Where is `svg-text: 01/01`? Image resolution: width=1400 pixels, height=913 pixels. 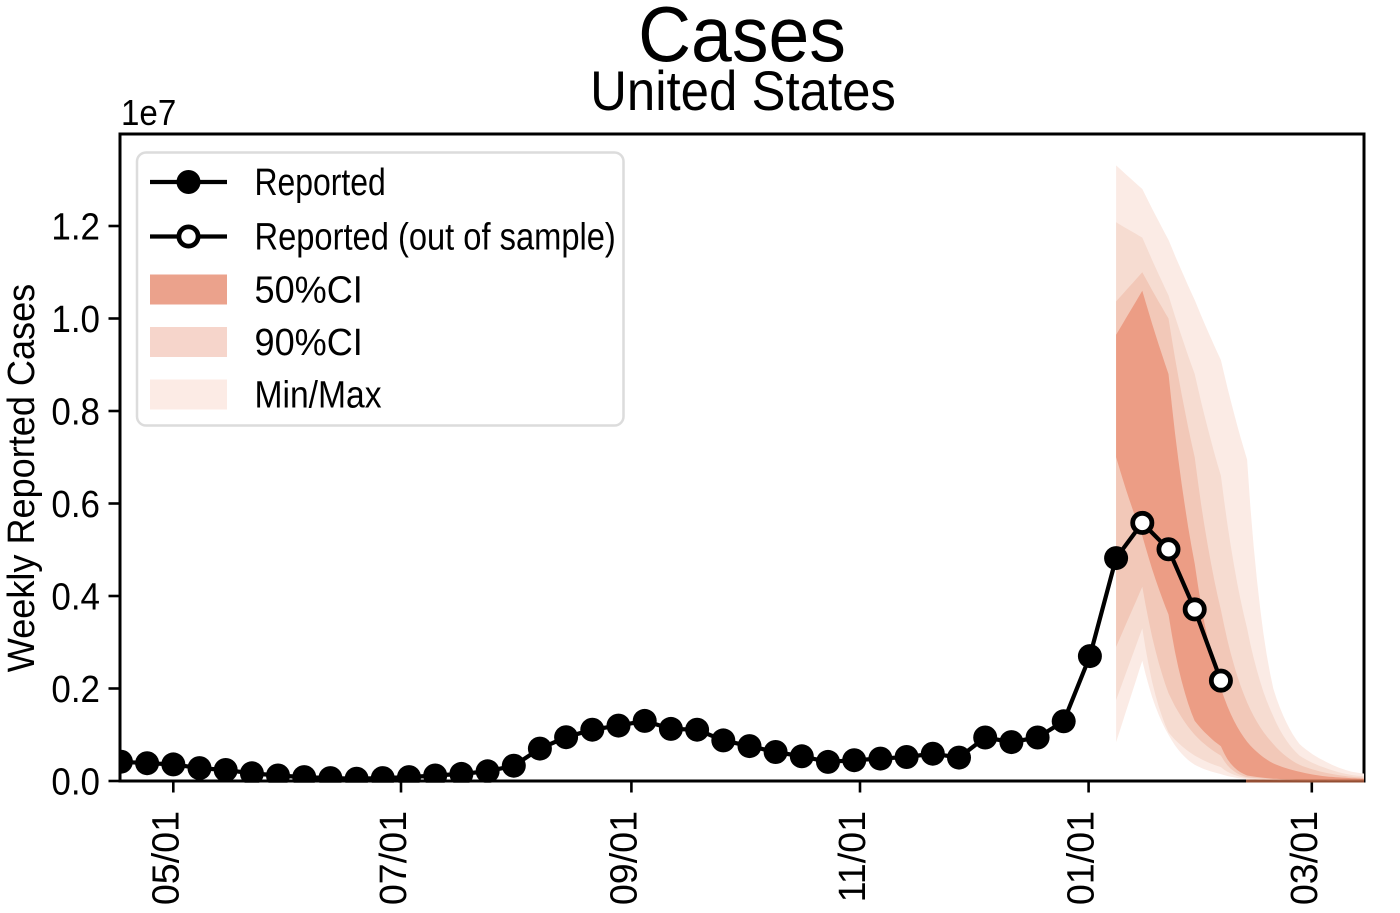
svg-text: 01/01 is located at coordinates (1081, 858).